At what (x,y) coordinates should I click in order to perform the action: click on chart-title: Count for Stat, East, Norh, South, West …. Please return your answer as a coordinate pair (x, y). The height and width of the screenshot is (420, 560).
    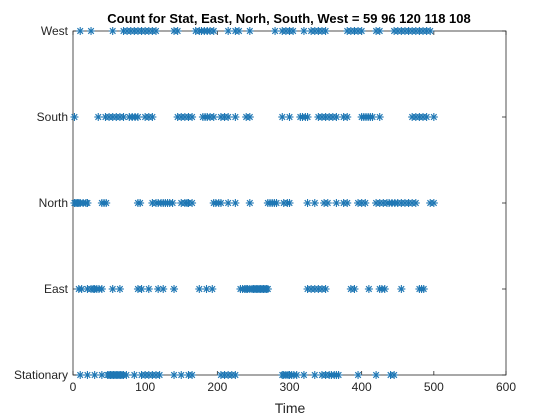
    Looking at the image, I should click on (289, 18).